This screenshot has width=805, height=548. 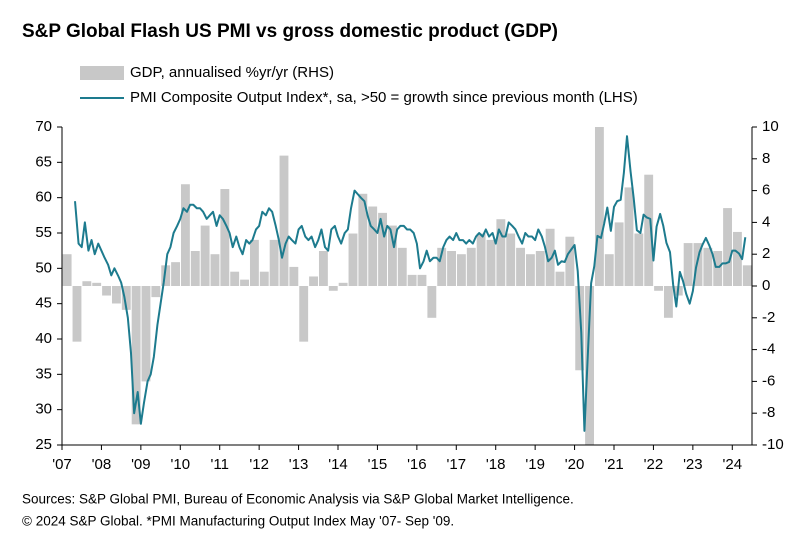 What do you see at coordinates (768, 349) in the screenshot?
I see `y2-tick-label: -4` at bounding box center [768, 349].